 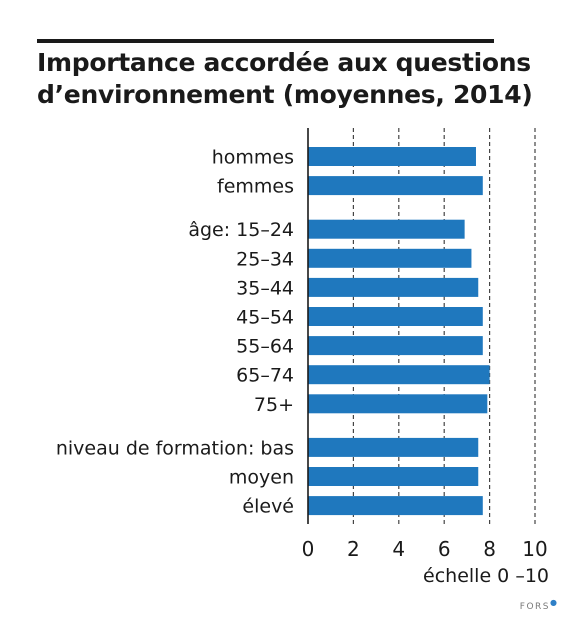 What do you see at coordinates (261, 478) in the screenshot?
I see `category-label-10: moyen` at bounding box center [261, 478].